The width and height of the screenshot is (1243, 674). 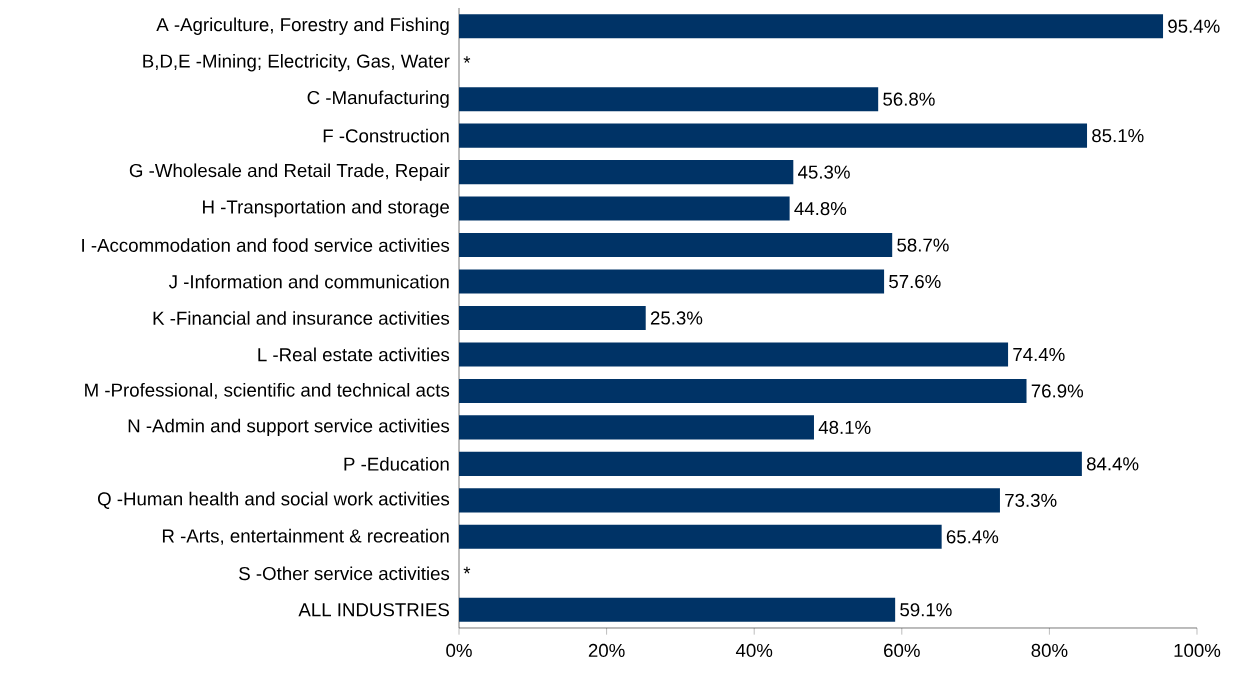 I want to click on y-tick-label: P -Education, so click(x=396, y=464).